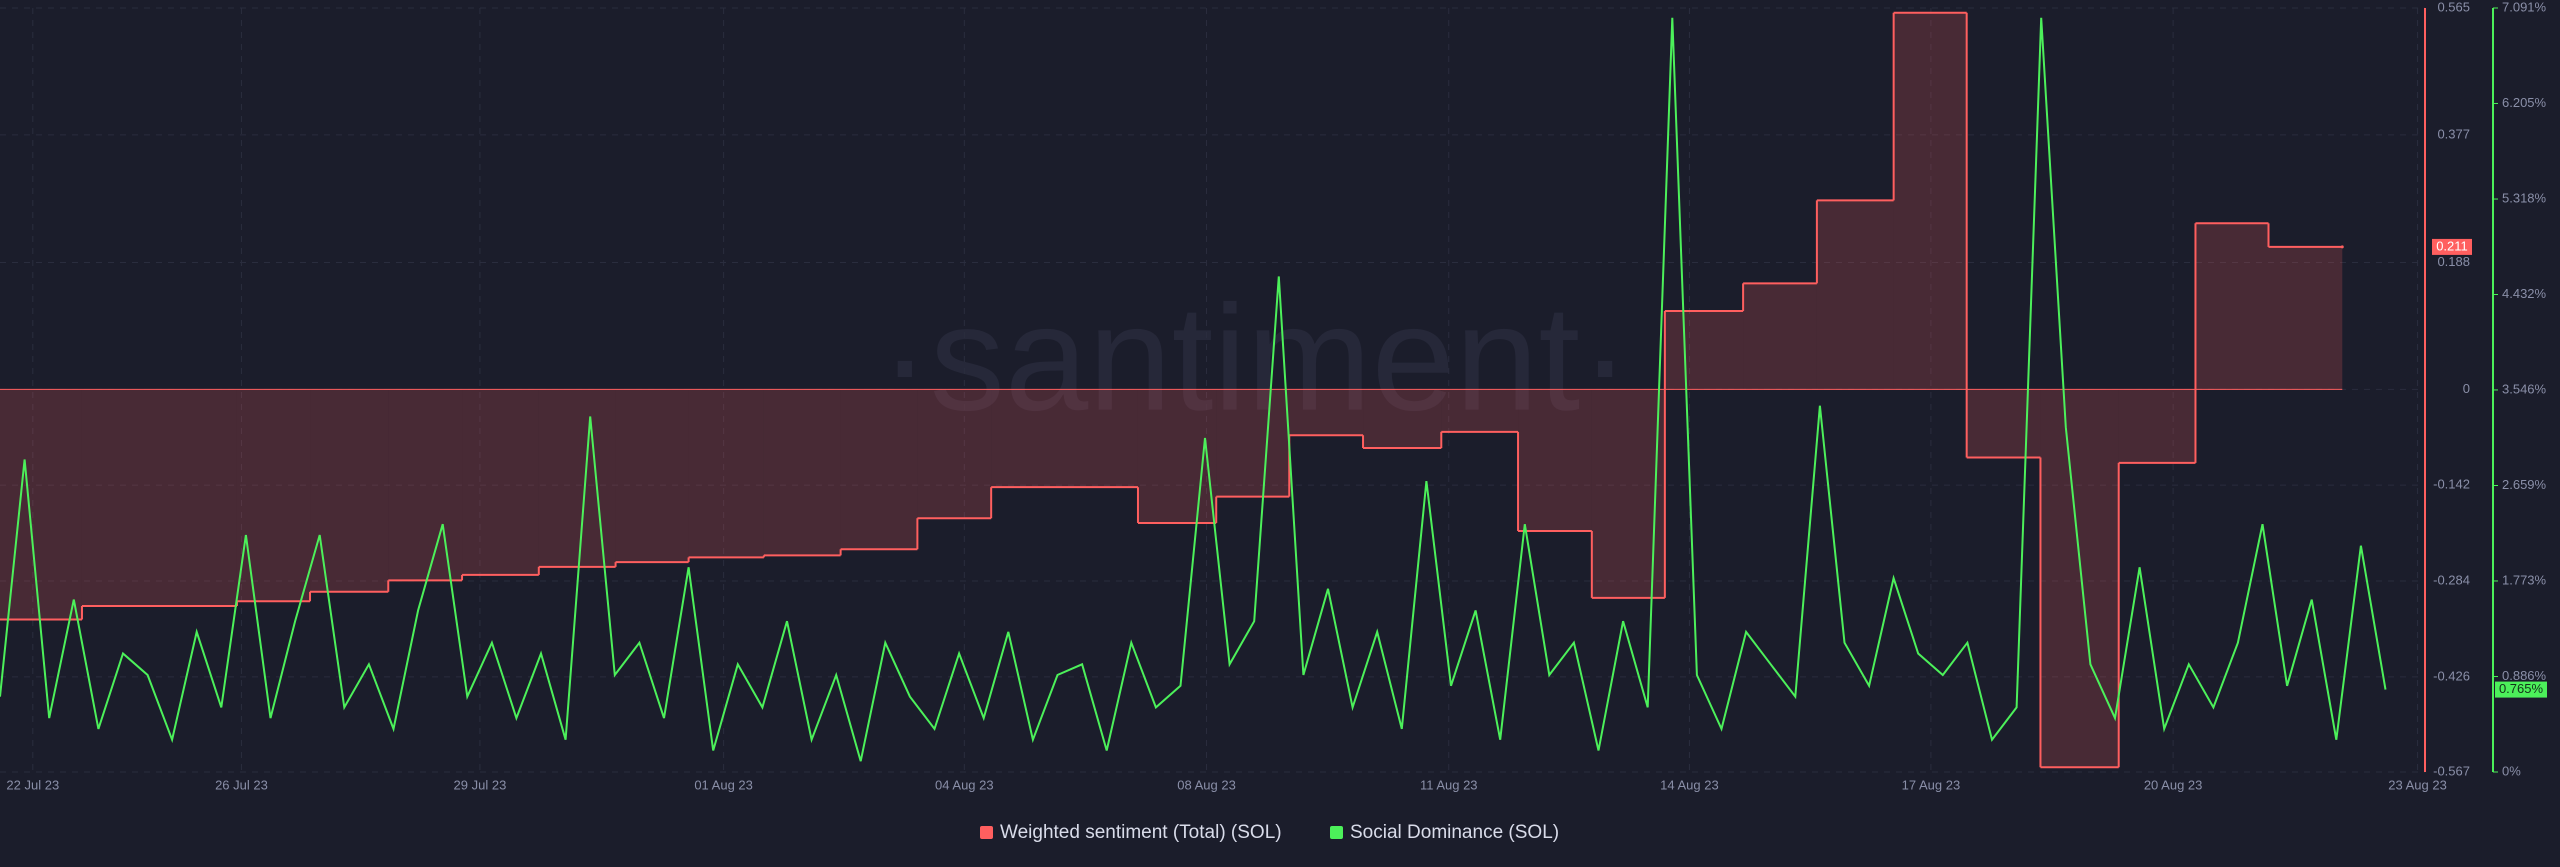 This screenshot has height=867, width=2560. I want to click on x-tick-label: 29 Jul 23, so click(480, 784).